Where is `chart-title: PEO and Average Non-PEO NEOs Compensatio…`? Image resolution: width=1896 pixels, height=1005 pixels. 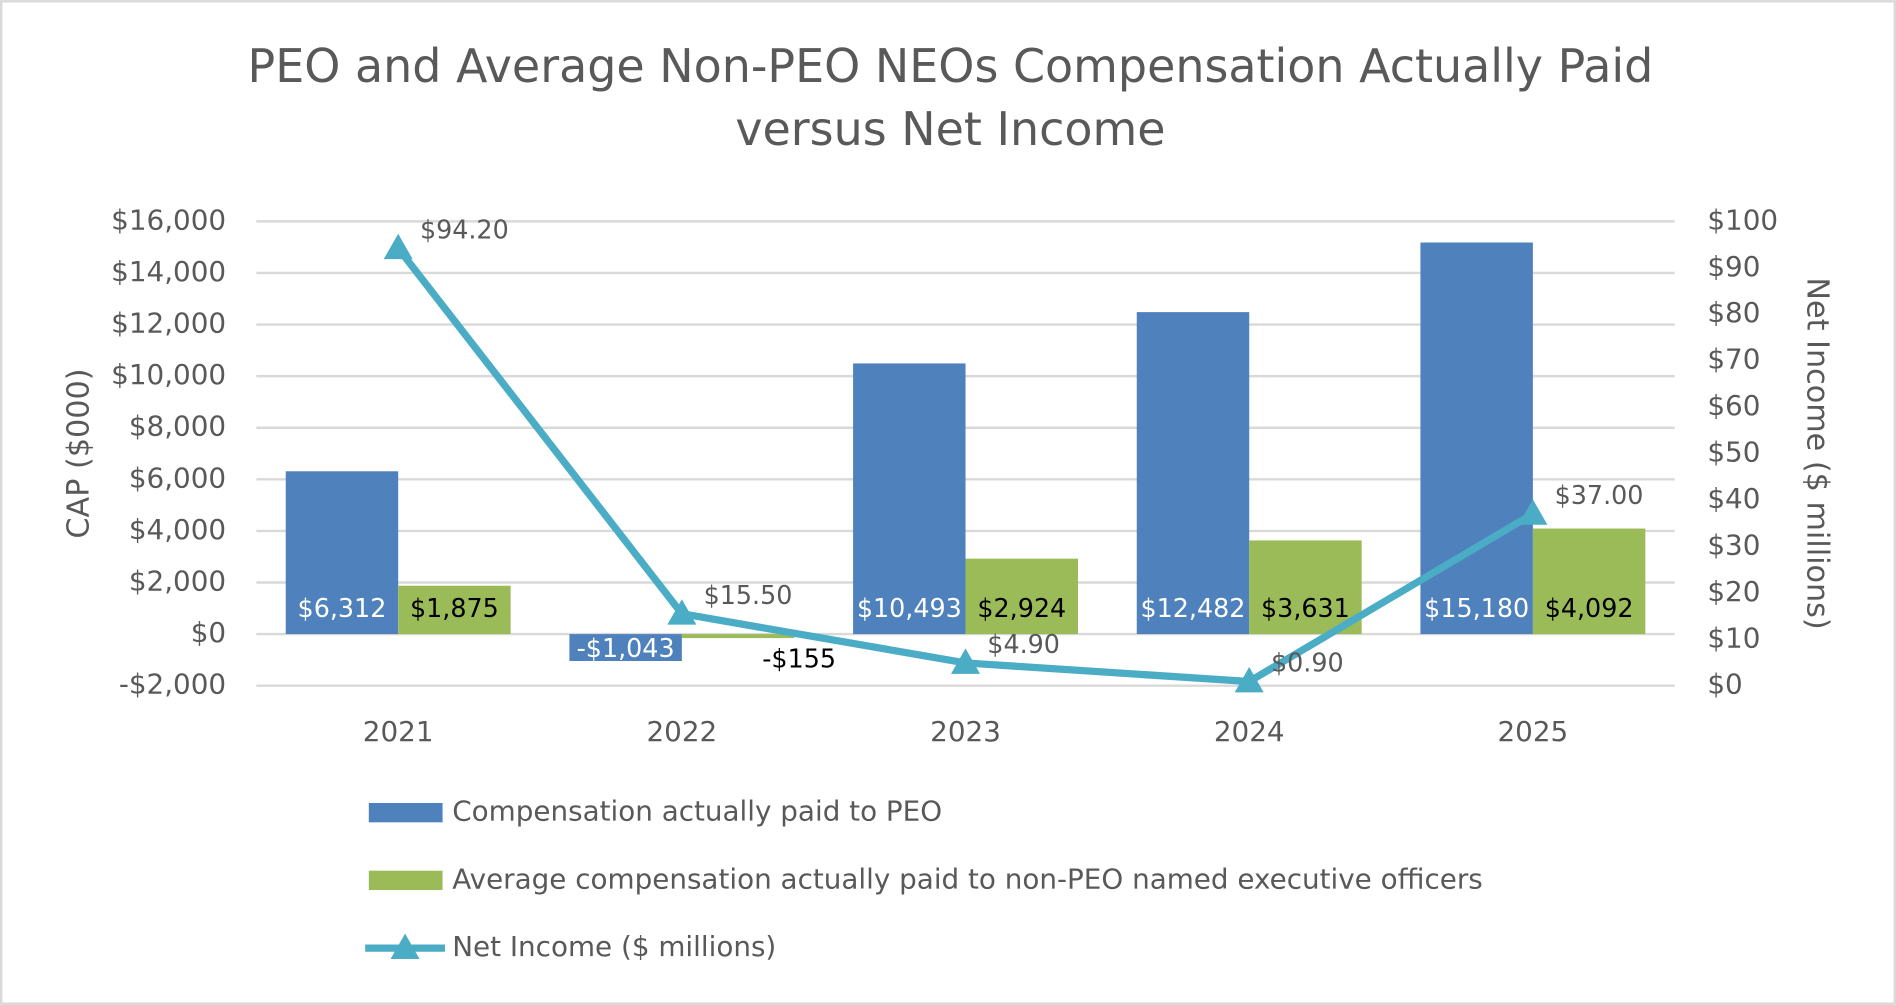
chart-title: PEO and Average Non-PEO NEOs Compensatio… is located at coordinates (951, 97).